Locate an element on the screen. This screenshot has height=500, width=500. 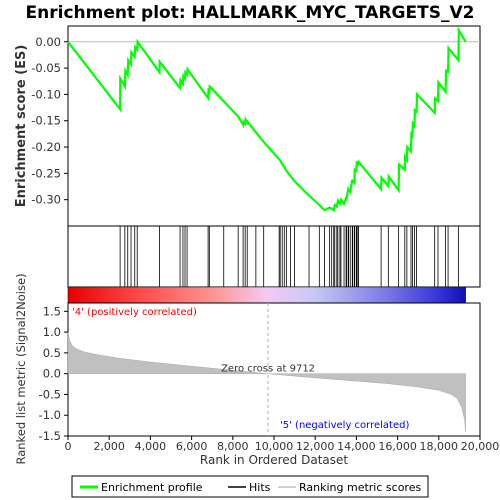
es-y-tick-label: -0.20 is located at coordinates (46, 147).